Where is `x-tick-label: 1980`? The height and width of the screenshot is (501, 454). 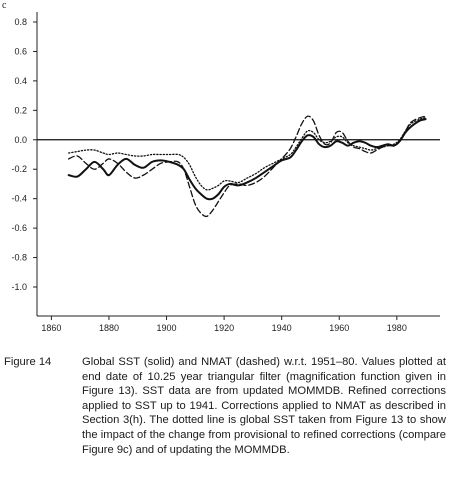 x-tick-label: 1980 is located at coordinates (397, 328).